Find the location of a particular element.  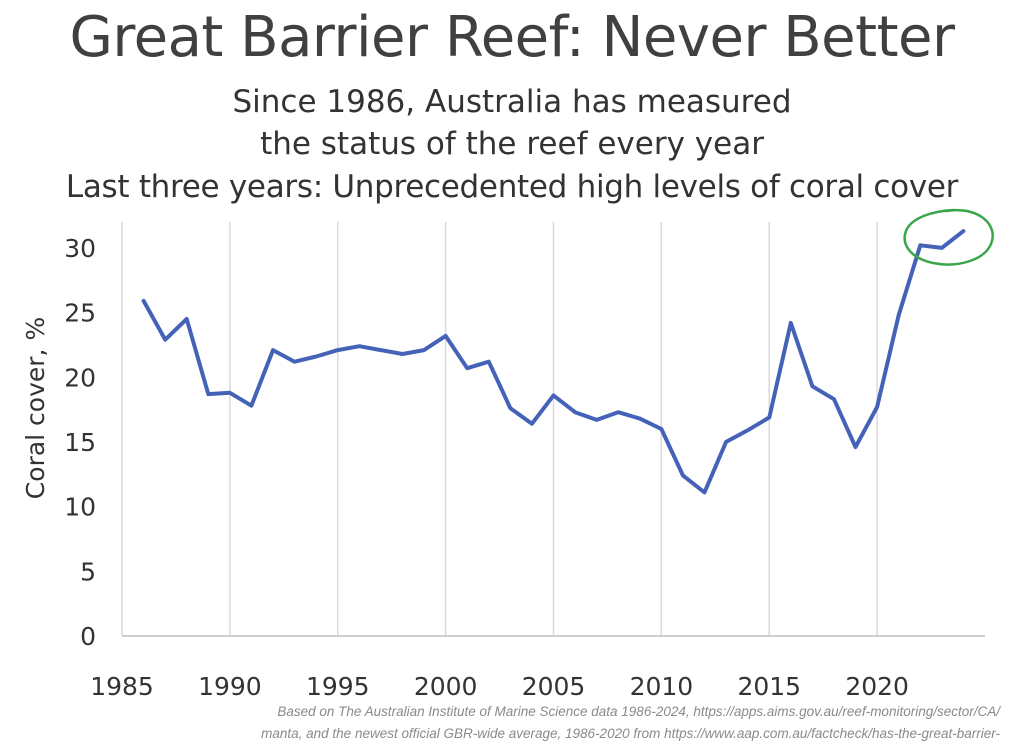

x-tick-label-2005: 2005 is located at coordinates (554, 686).